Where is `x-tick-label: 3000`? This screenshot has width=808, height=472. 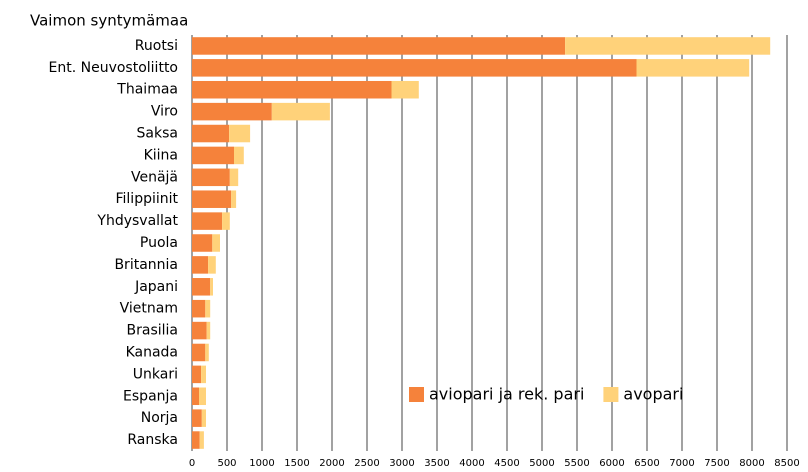
x-tick-label: 3000 is located at coordinates (401, 463).